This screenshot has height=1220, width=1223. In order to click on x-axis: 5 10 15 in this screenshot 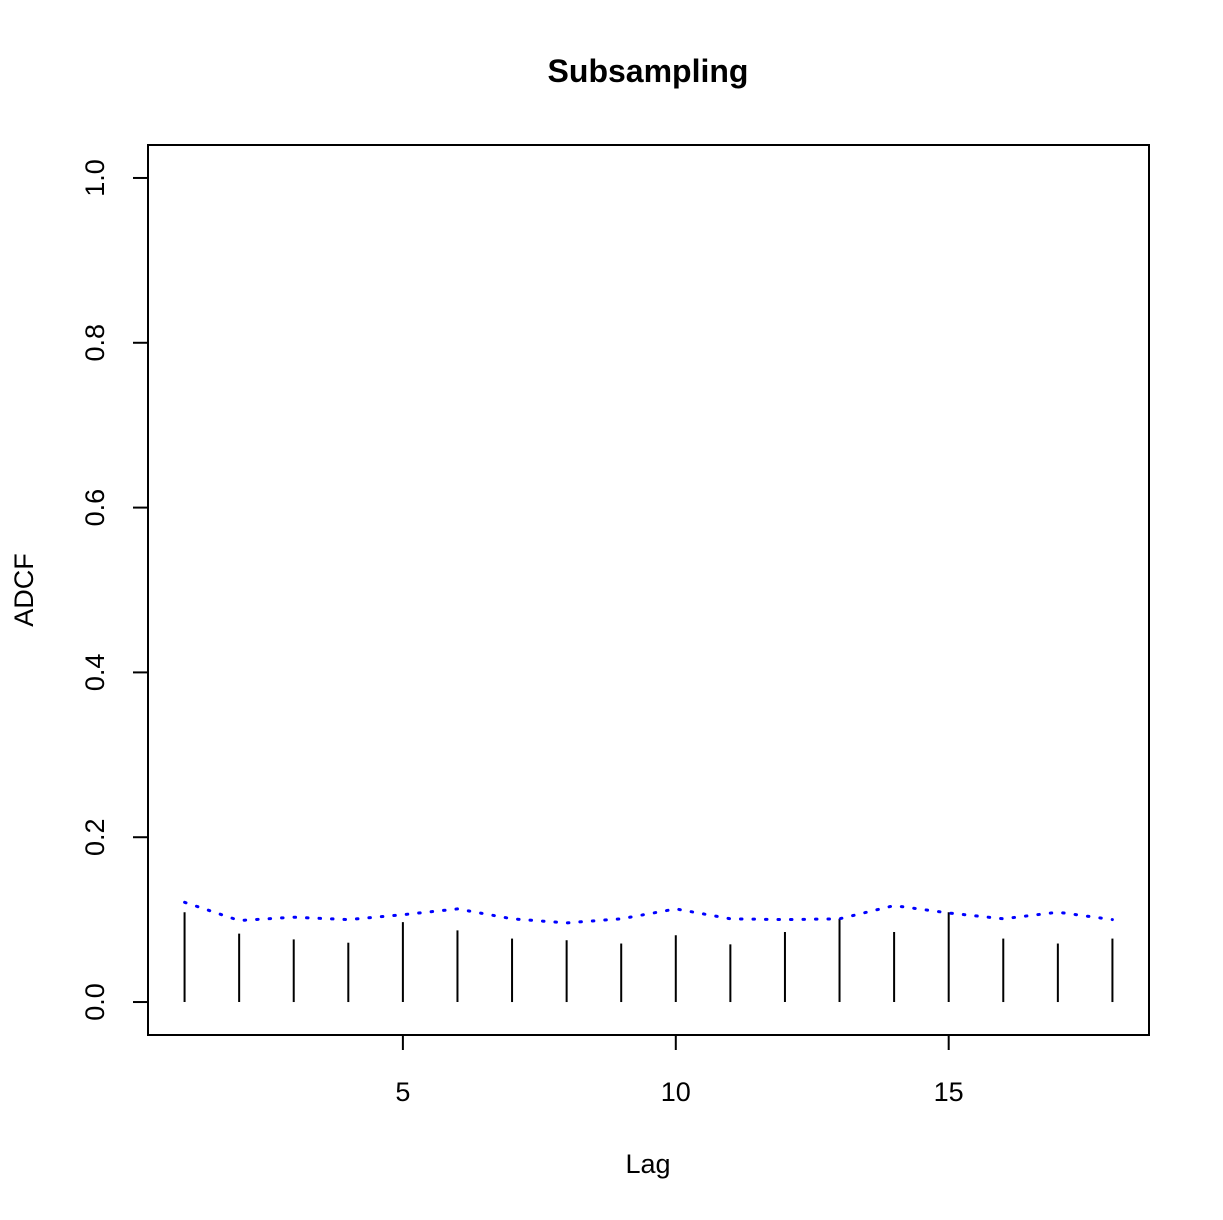, I will do `click(679, 1070)`.